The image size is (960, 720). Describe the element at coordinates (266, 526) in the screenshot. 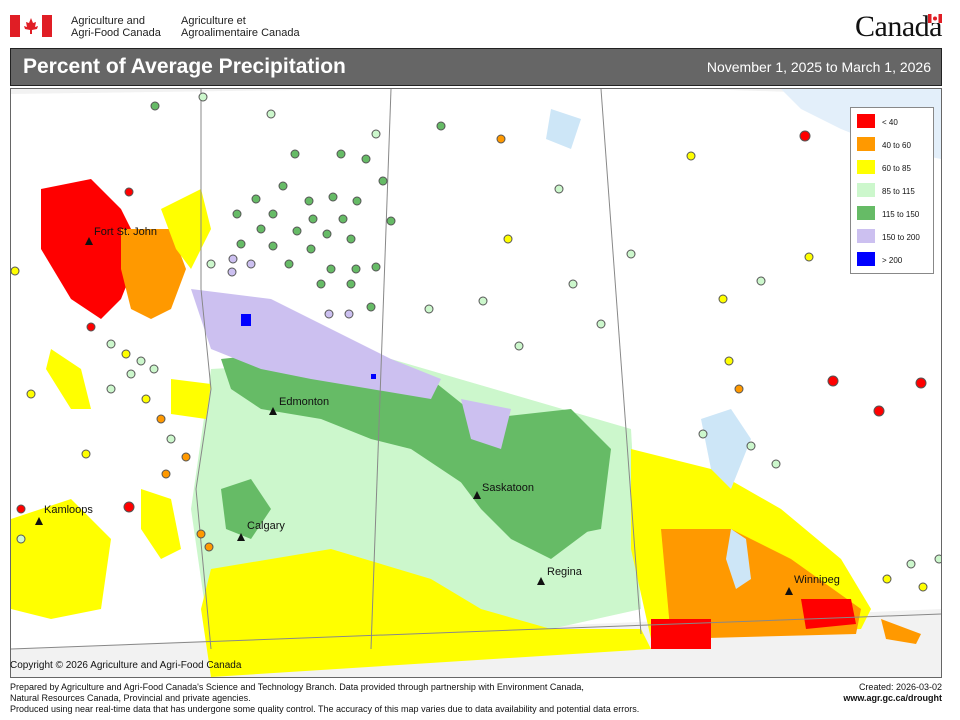

I see `city-label-calgary: Calgary` at that location.